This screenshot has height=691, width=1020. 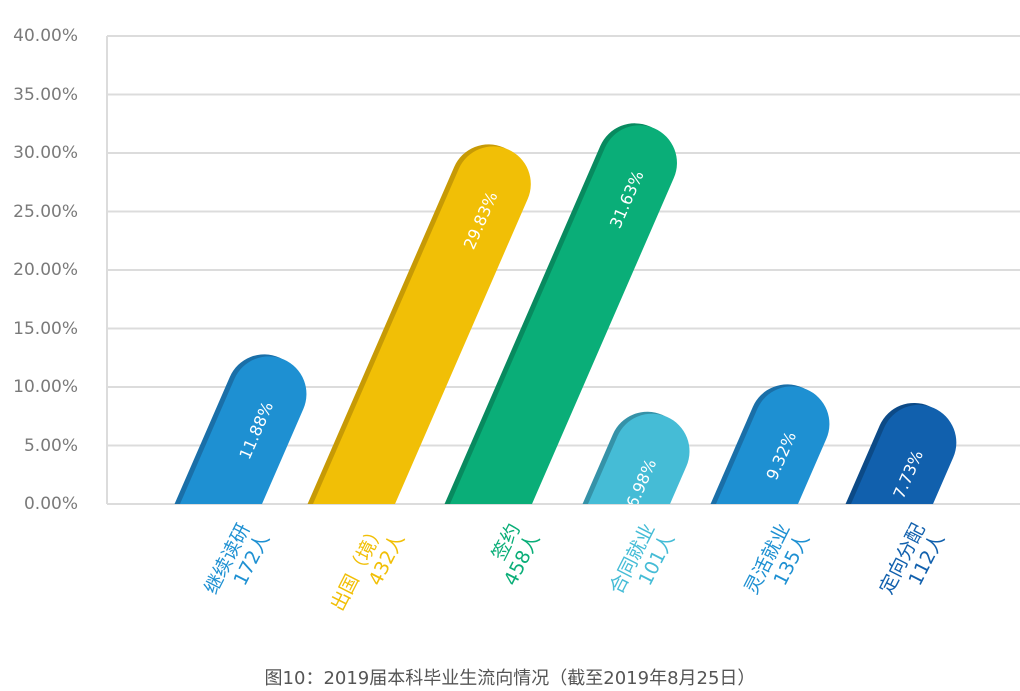 I want to click on bar-4: 6.98%, so click(x=633, y=457).